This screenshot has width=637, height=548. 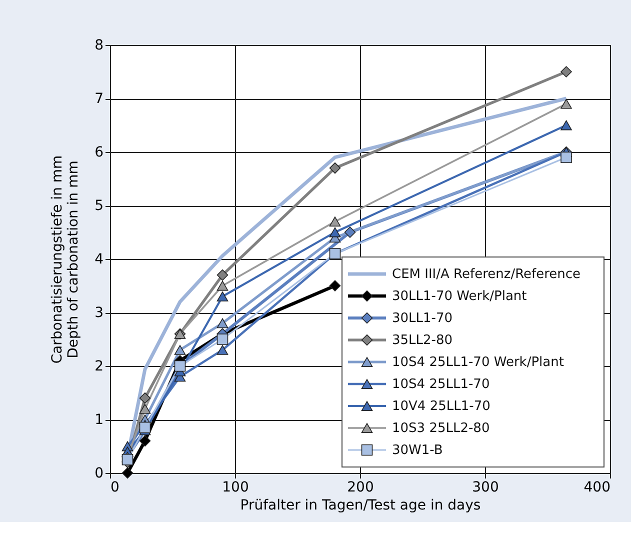 I want to click on legend-label: 30LL1-70 Werk/Plant, so click(x=459, y=296).